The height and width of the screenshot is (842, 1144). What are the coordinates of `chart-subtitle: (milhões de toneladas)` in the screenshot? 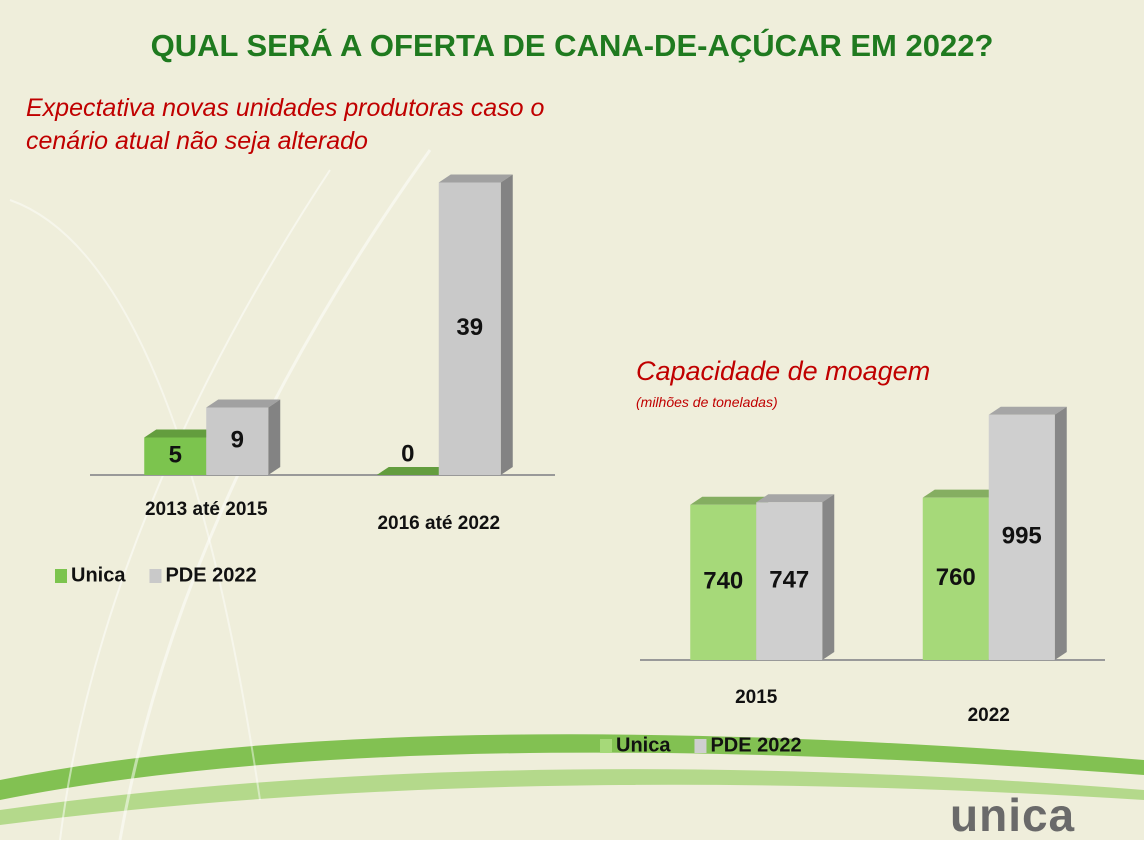 It's located at (707, 402).